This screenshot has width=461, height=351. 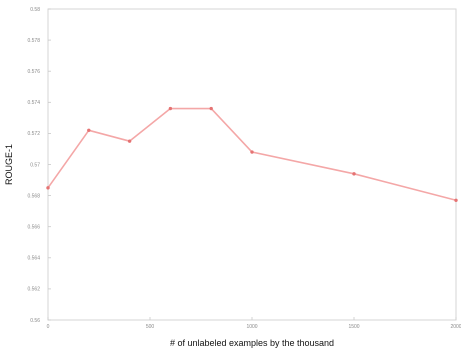 What do you see at coordinates (33, 228) in the screenshot?
I see `y-tick-label: 0.566` at bounding box center [33, 228].